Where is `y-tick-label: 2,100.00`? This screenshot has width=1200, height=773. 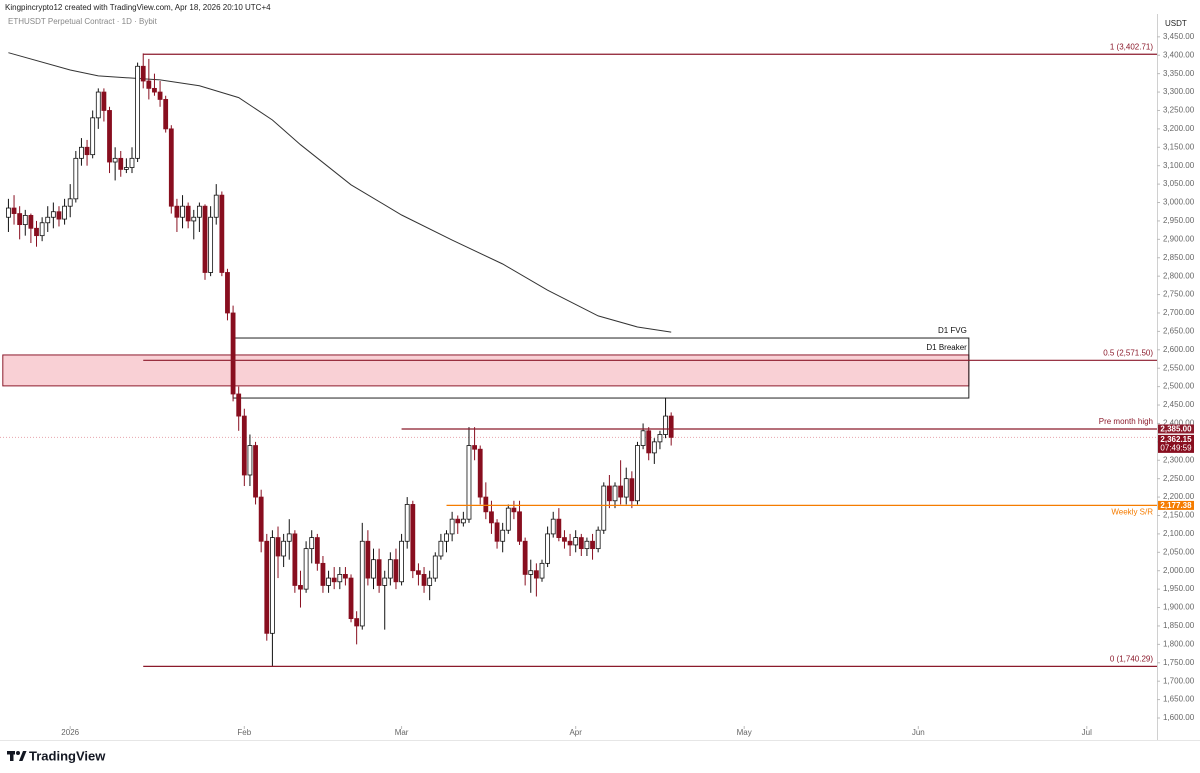
y-tick-label: 2,100.00 is located at coordinates (1179, 533).